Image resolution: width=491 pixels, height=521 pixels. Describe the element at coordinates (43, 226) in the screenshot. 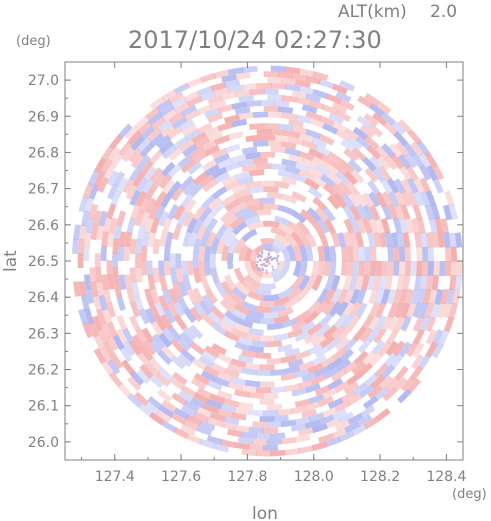

I see `y-tick-label: 26.6` at that location.